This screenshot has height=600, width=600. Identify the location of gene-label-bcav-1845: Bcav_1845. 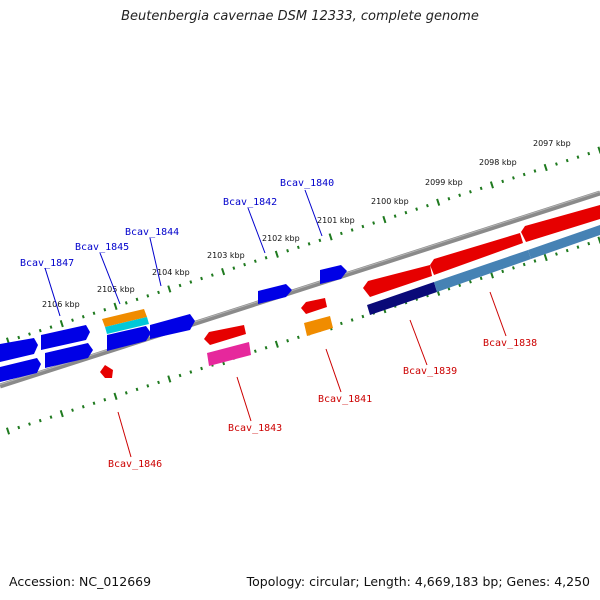
(102, 247).